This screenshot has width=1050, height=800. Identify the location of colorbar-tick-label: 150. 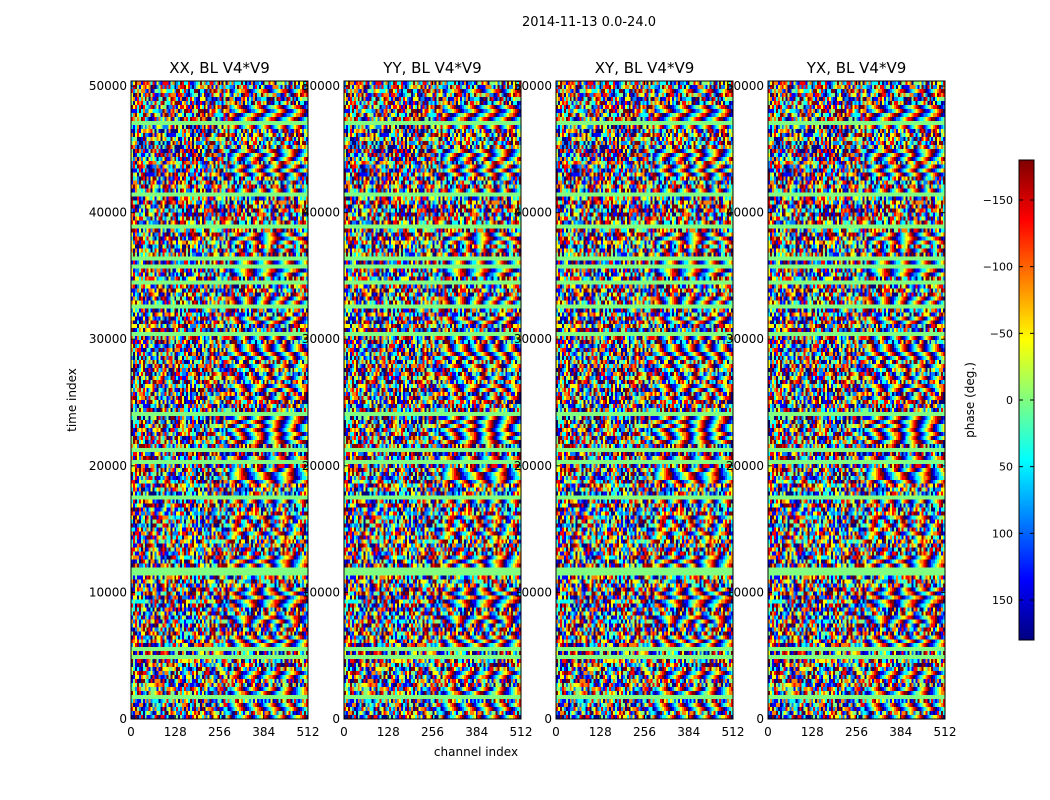
(1002, 600).